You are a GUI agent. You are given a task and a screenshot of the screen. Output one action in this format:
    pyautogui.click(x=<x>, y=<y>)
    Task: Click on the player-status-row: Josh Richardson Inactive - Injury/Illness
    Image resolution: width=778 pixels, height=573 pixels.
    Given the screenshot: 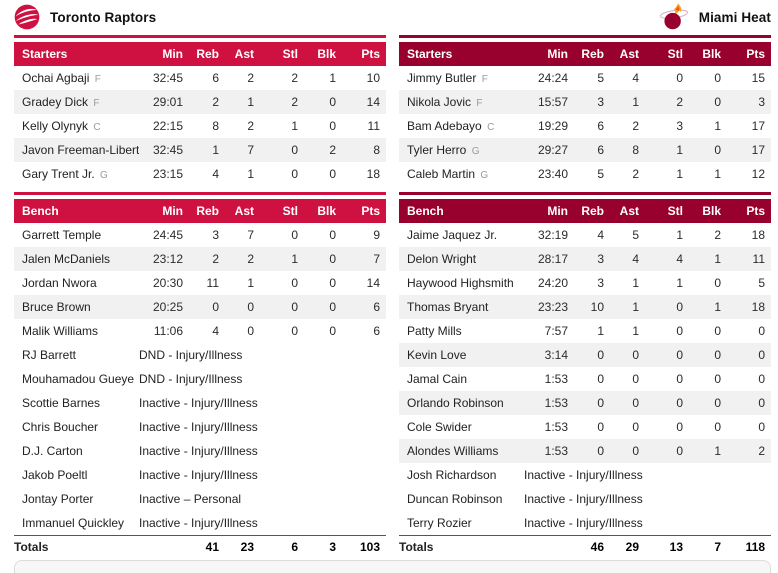 What is the action you would take?
    pyautogui.click(x=585, y=475)
    